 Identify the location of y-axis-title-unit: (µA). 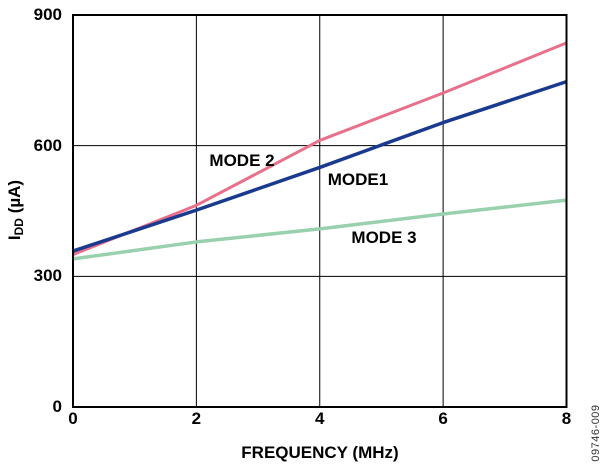
(14, 199).